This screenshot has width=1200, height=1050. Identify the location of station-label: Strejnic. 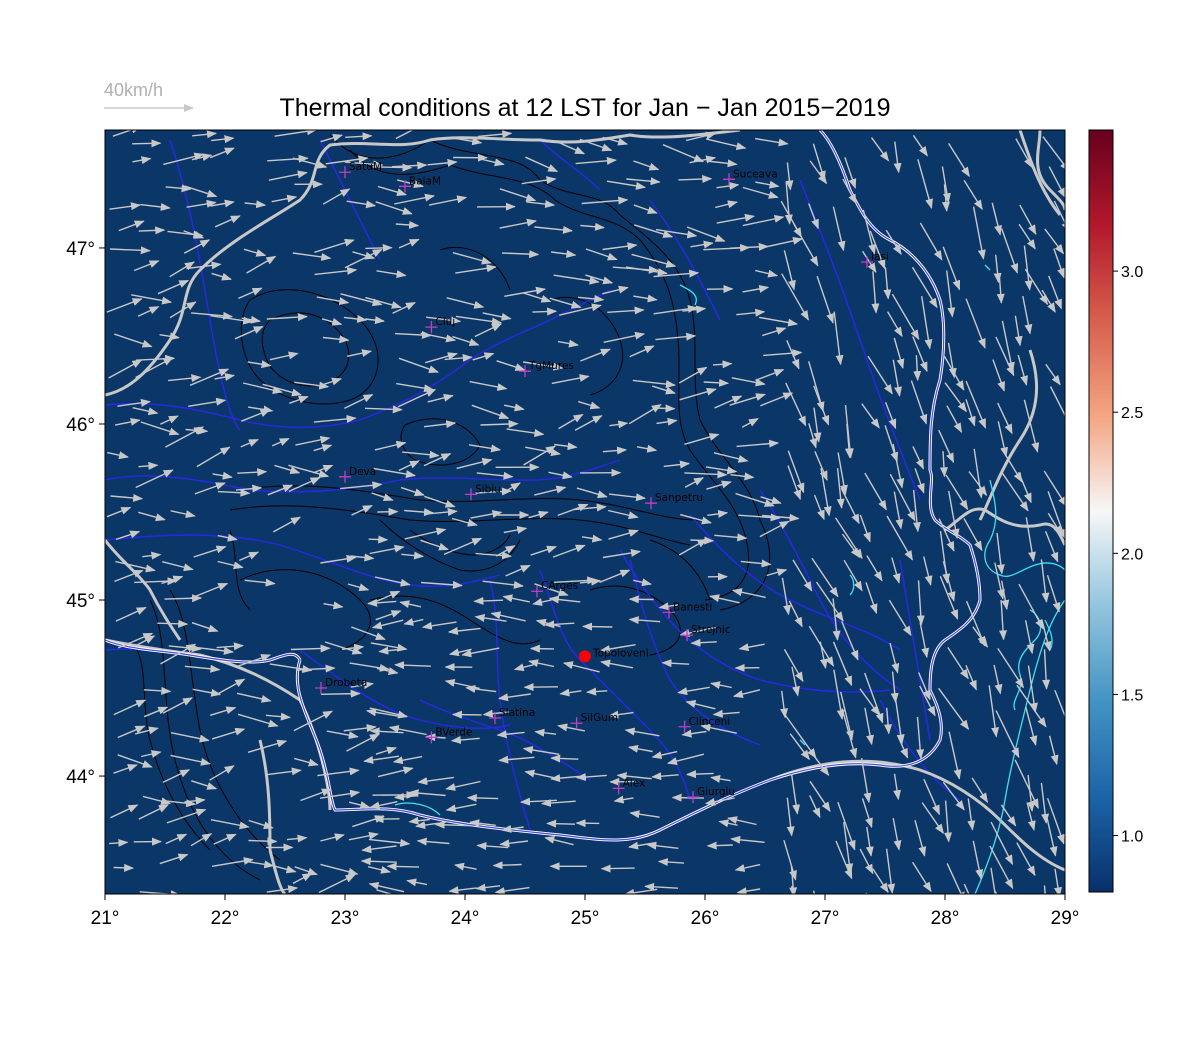
(711, 630).